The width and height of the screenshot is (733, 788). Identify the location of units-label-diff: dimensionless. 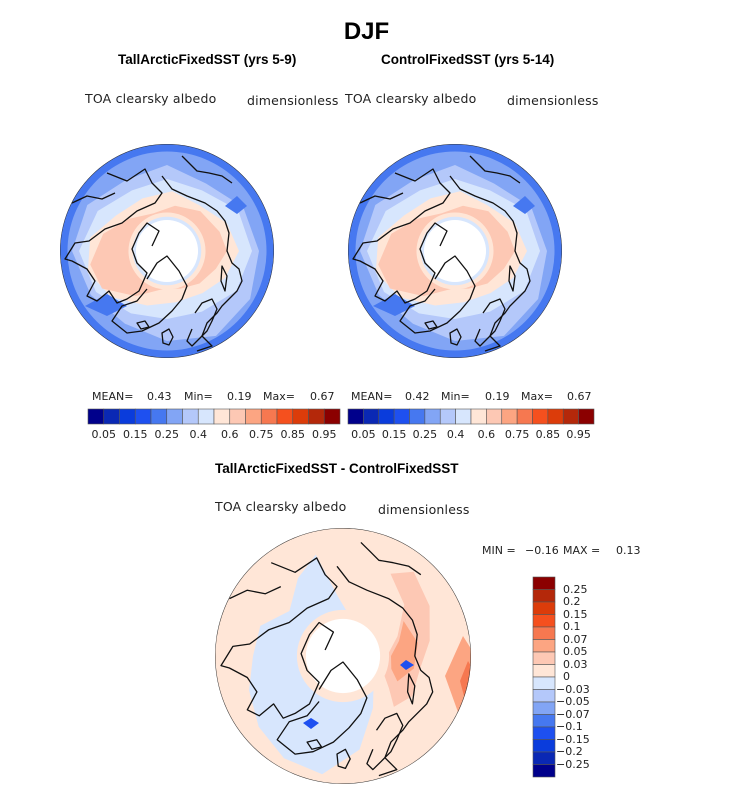
(424, 509).